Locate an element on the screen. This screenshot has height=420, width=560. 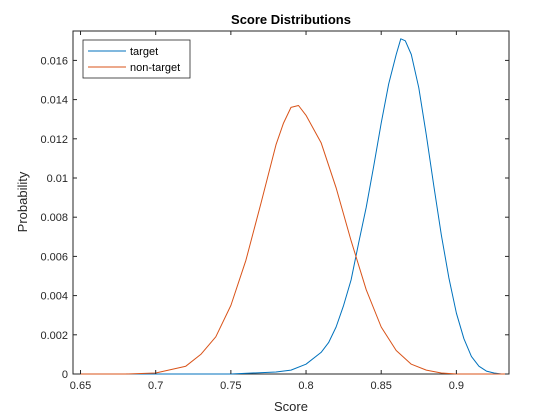
x-axis-label: Score is located at coordinates (291, 406).